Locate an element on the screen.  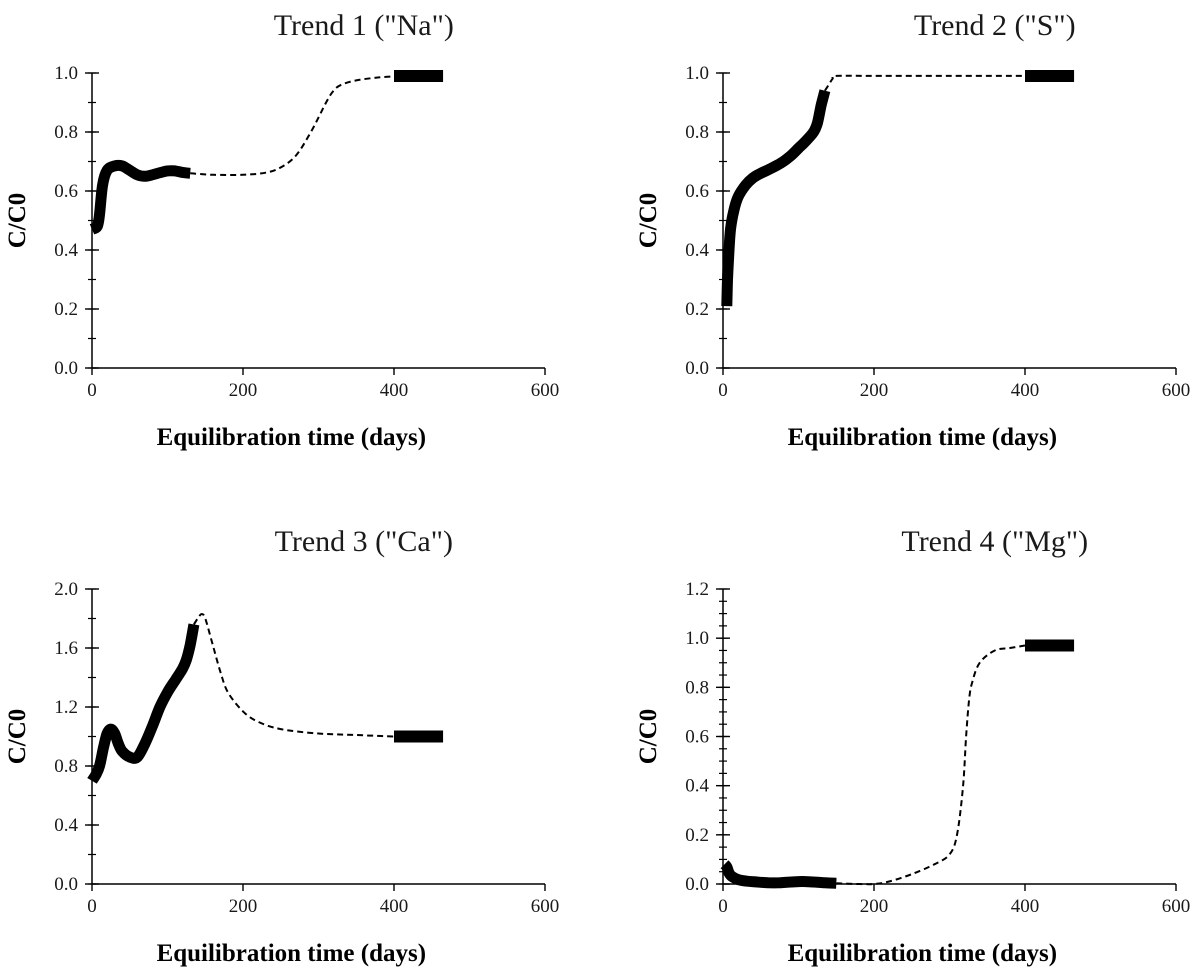
chart-title: Trend 2 ("S") is located at coordinates (995, 25).